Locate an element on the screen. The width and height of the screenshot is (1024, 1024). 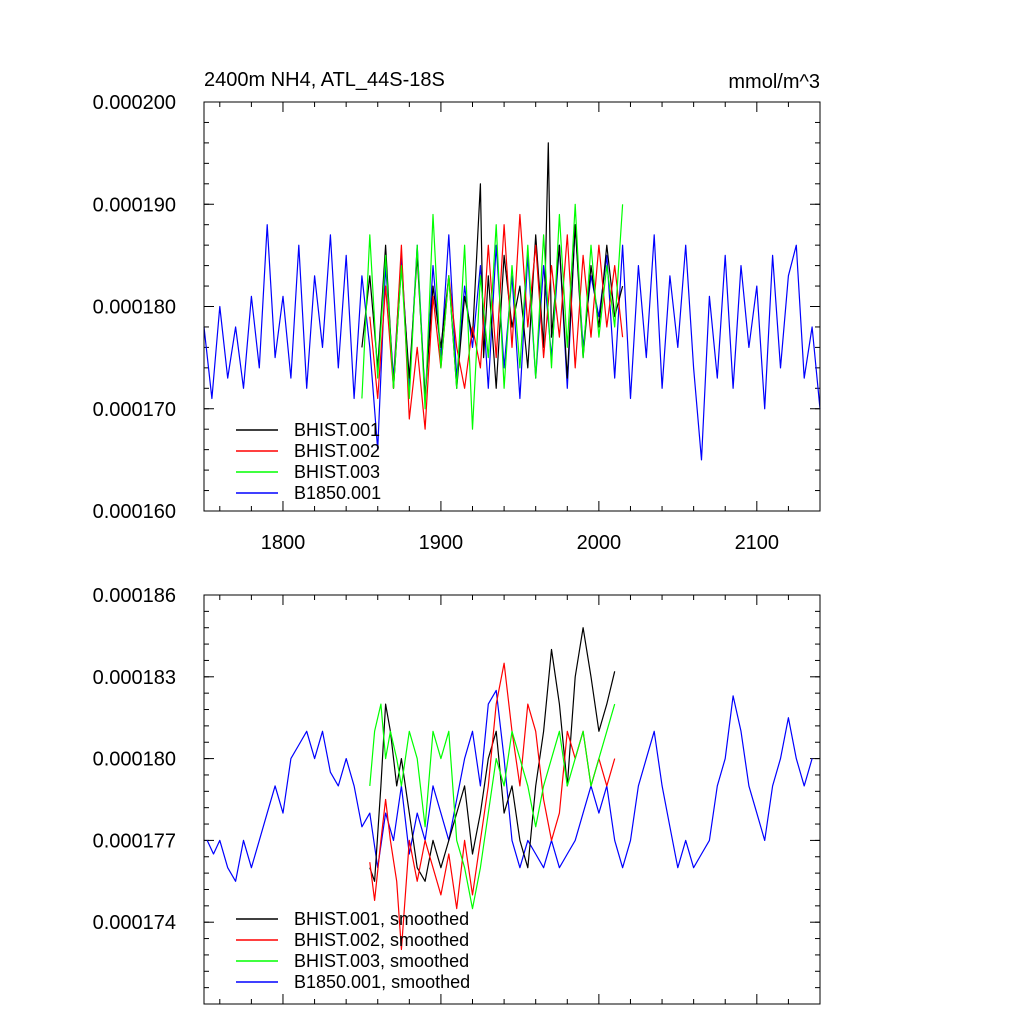
legend-label: BHIST.003, smoothed is located at coordinates (381, 961).